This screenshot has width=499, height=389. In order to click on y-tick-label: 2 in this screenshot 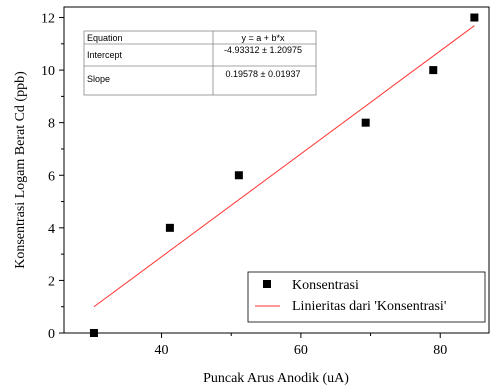, I will do `click(51, 281)`.